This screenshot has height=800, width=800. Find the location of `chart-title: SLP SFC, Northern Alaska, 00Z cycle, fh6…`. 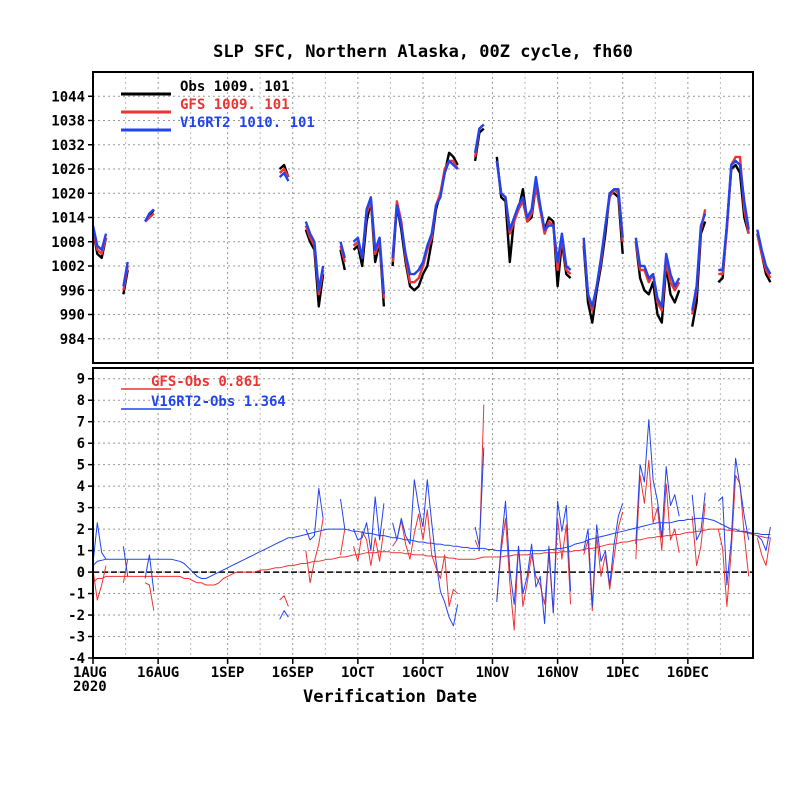

chart-title: SLP SFC, Northern Alaska, 00Z cycle, fh6… is located at coordinates (423, 52).